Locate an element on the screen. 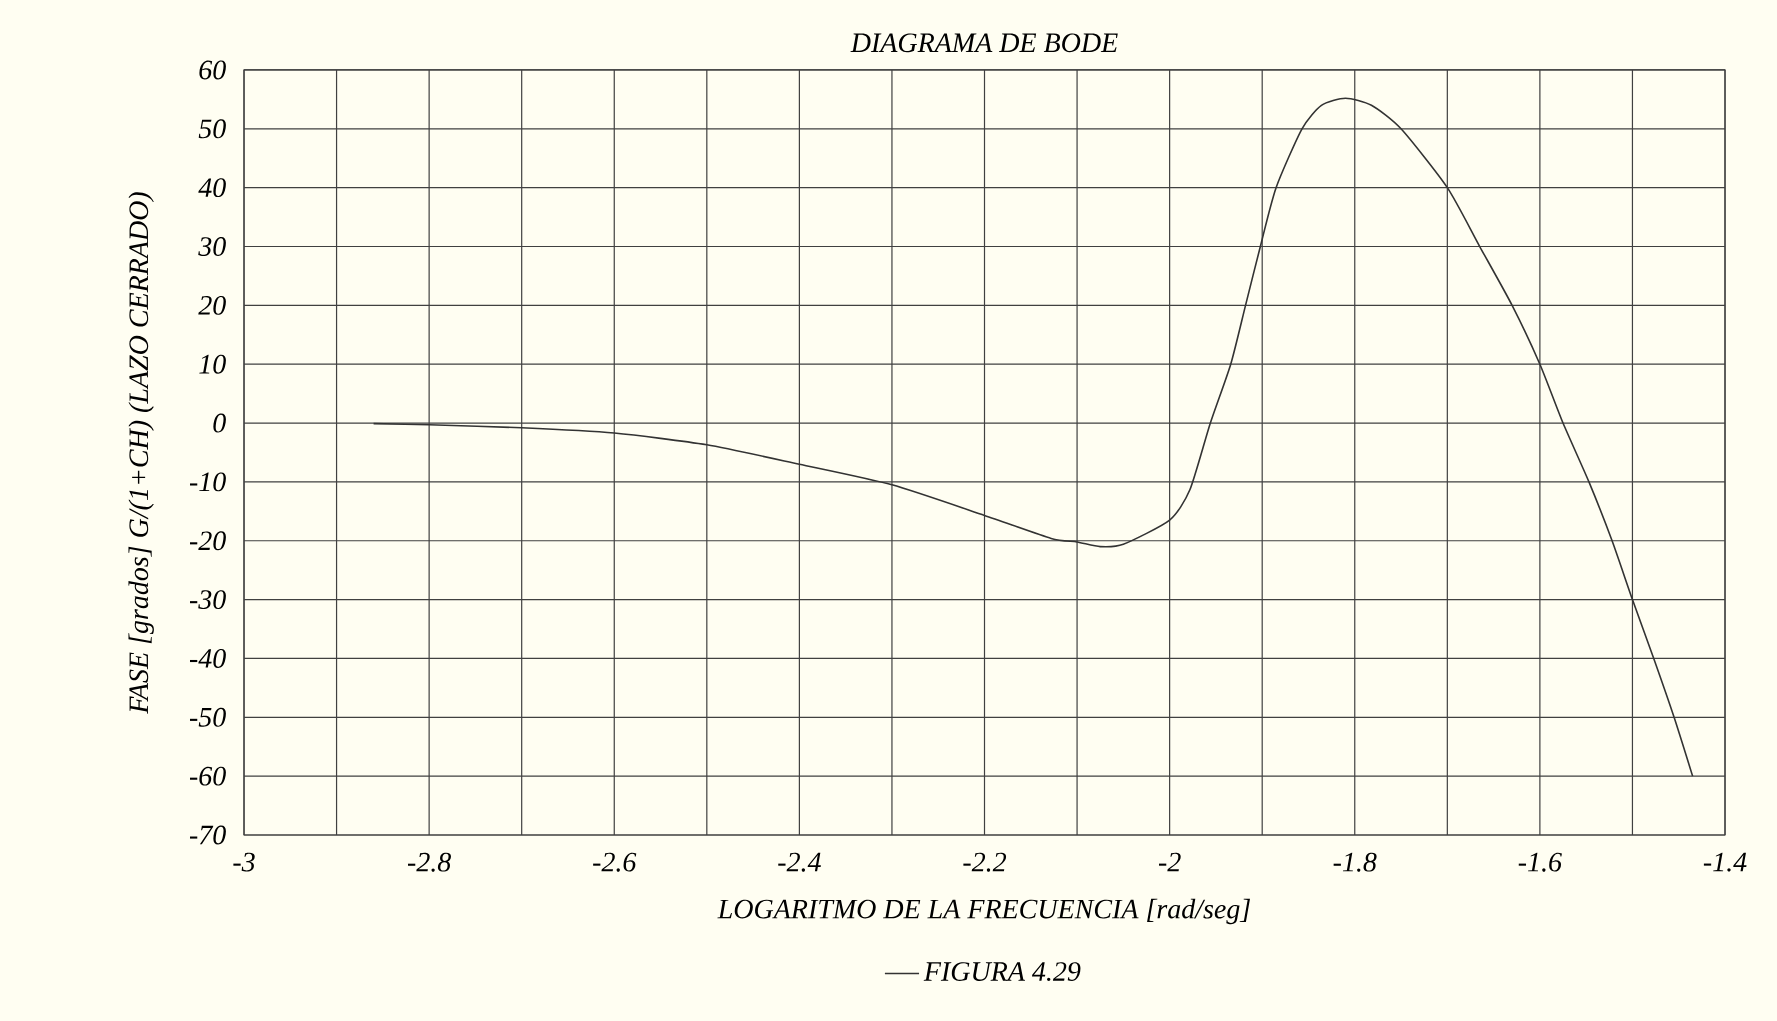 This screenshot has width=1777, height=1021. y-tick-label: -10 is located at coordinates (207, 482).